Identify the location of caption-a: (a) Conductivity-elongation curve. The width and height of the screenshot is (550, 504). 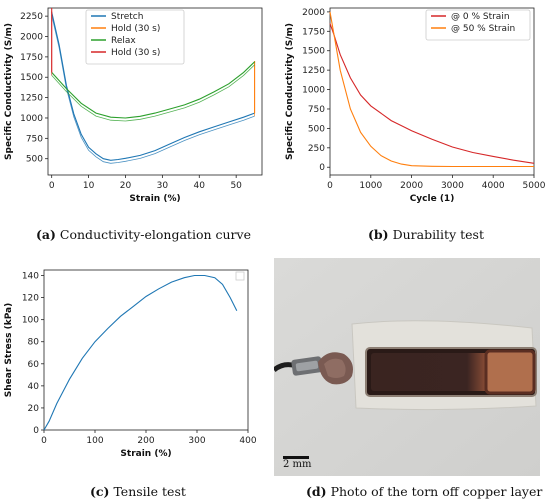
(143, 234).